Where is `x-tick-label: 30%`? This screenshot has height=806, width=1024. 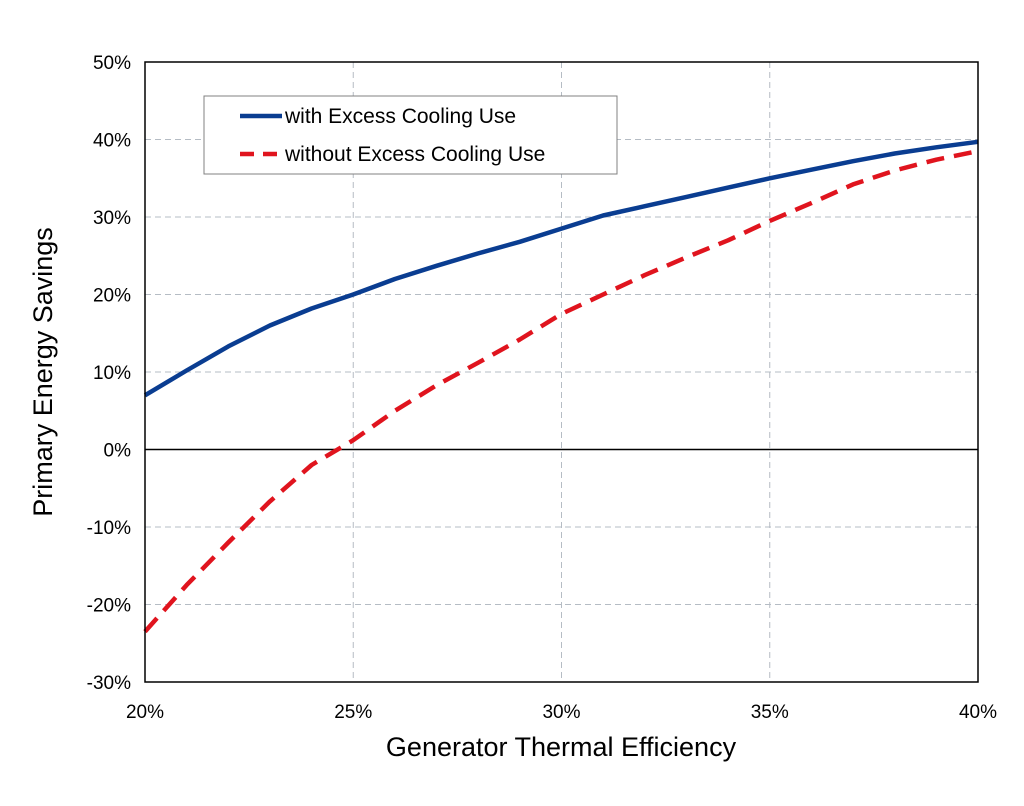 x-tick-label: 30% is located at coordinates (561, 712).